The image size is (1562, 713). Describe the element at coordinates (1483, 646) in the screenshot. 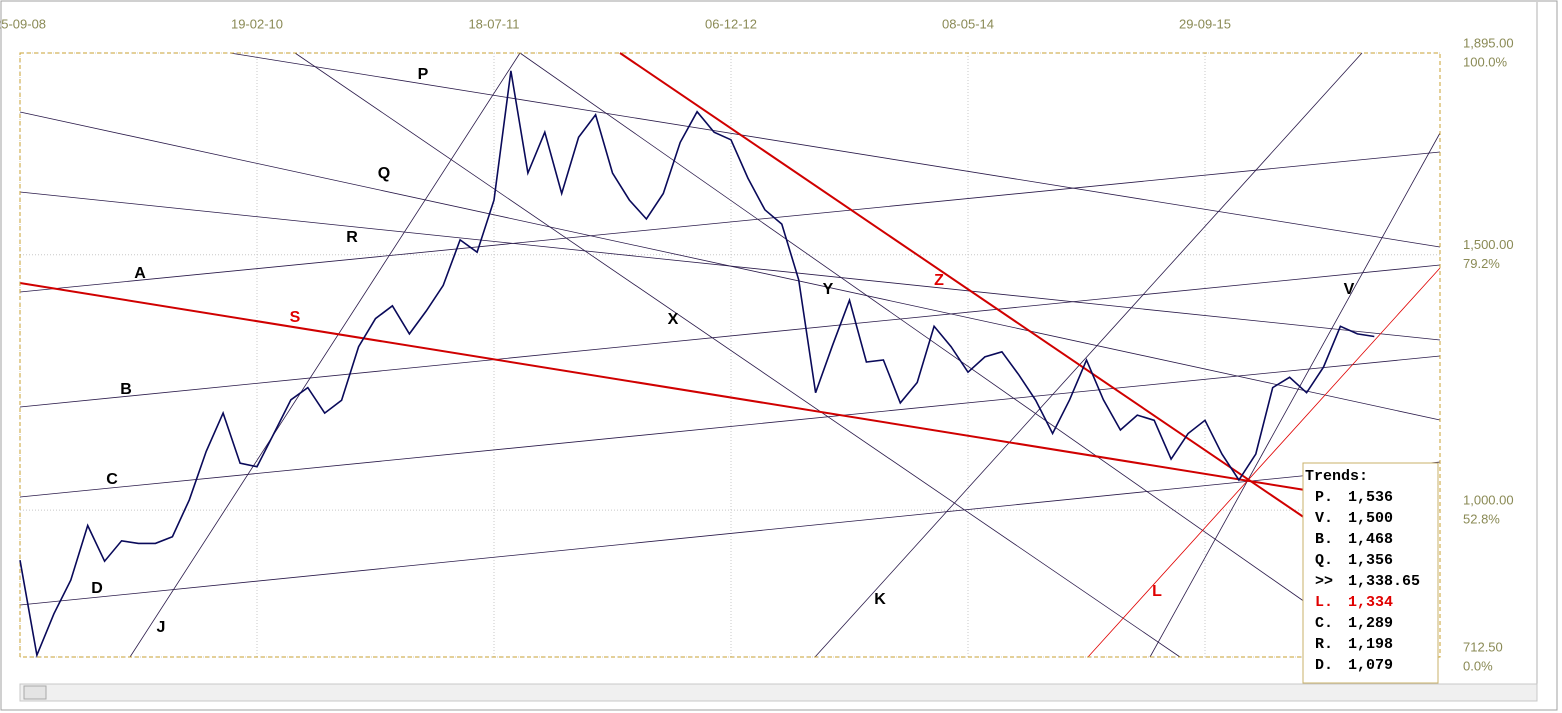

I see `y-tick-label: 712.50` at that location.